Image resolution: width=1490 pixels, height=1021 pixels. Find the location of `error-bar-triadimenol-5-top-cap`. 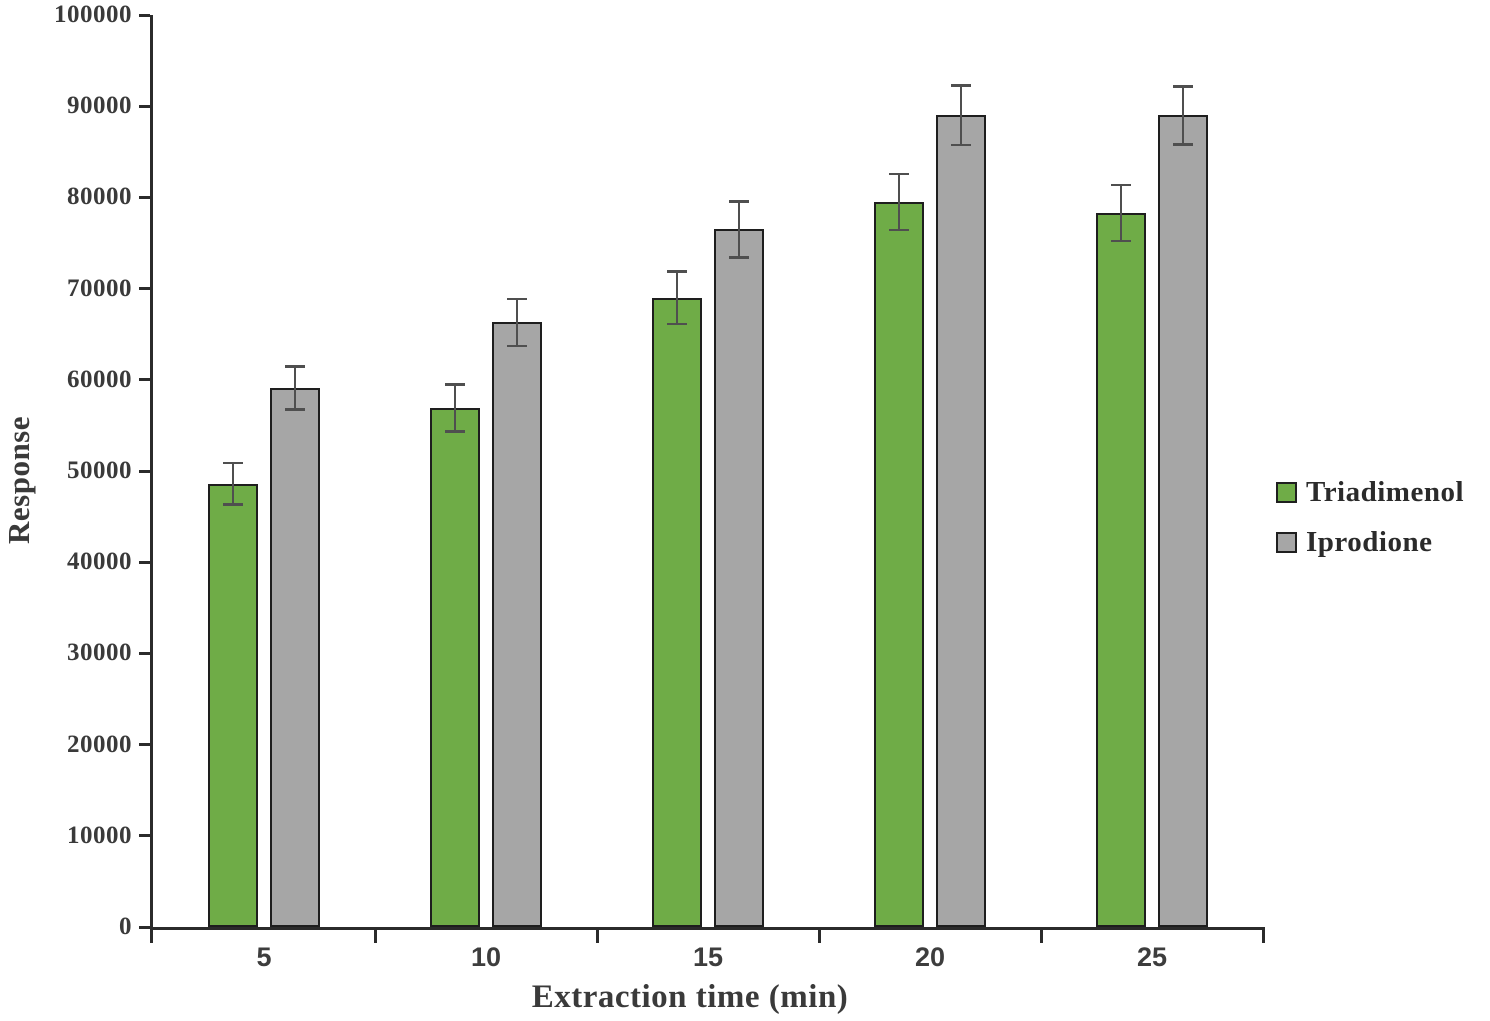

error-bar-triadimenol-5-top-cap is located at coordinates (233, 463).